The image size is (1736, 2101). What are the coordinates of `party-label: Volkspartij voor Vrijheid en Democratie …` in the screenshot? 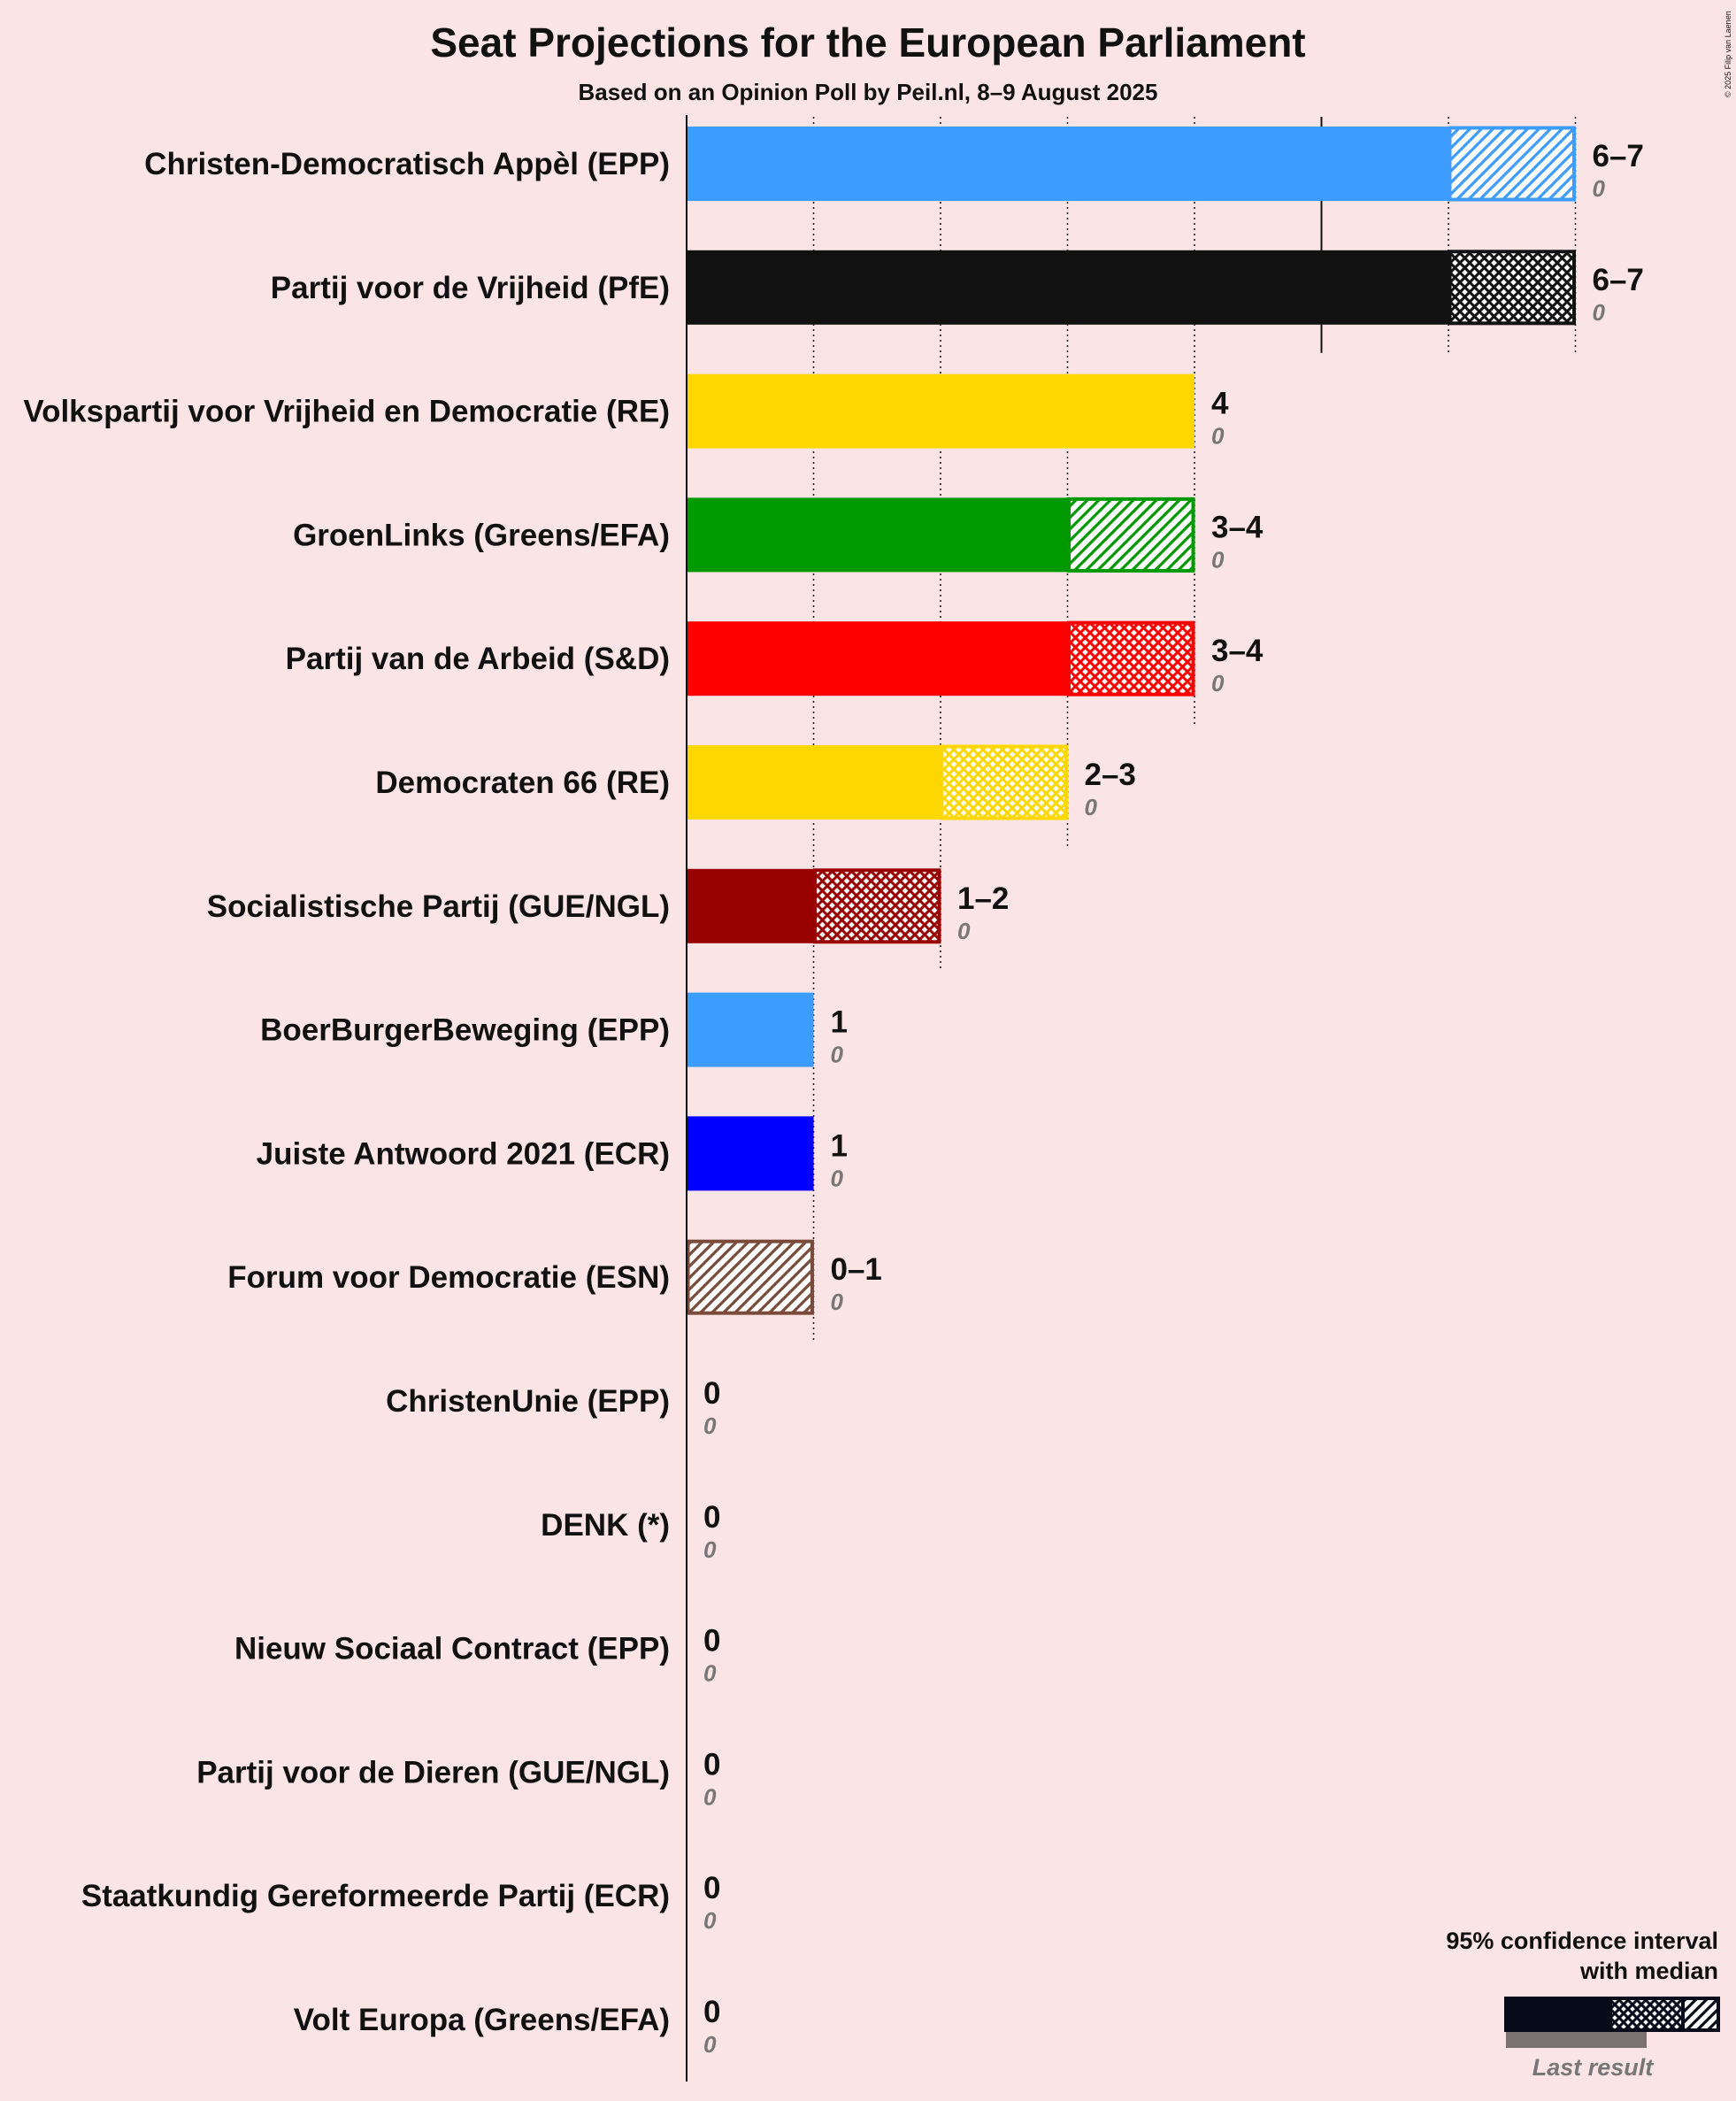 It's located at (346, 412).